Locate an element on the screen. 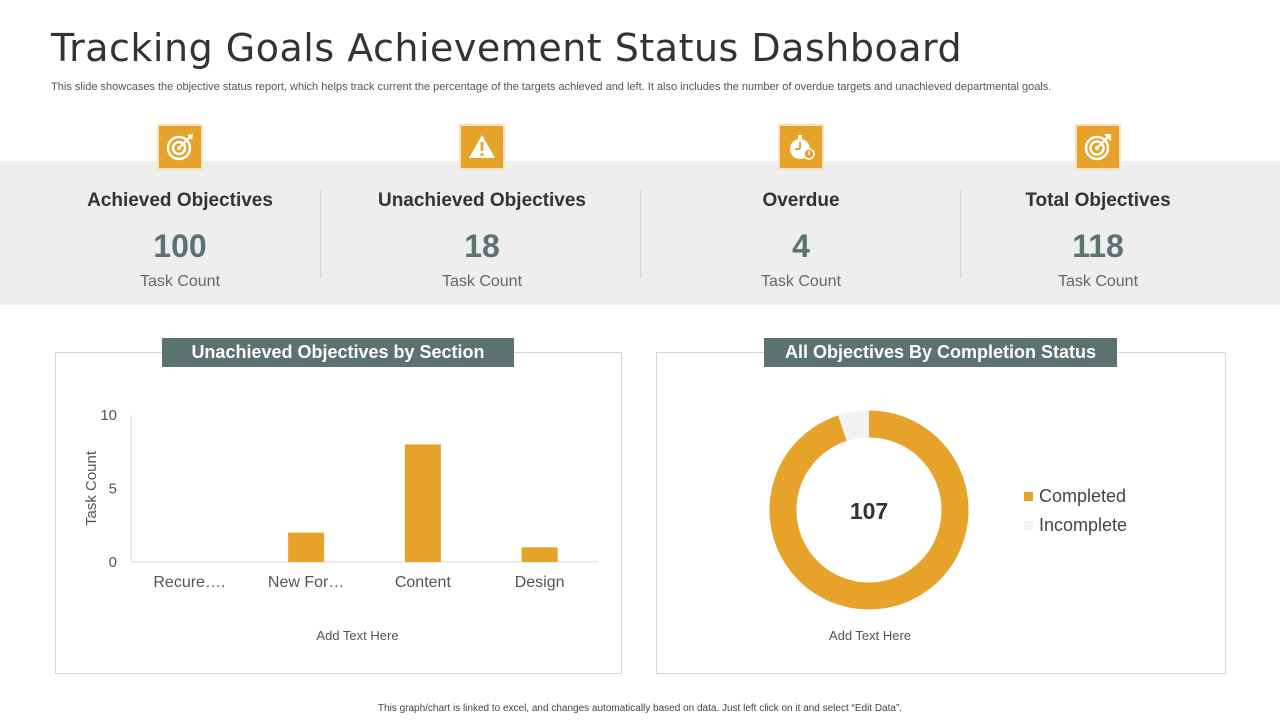  bar-chart-note: Add Text Here is located at coordinates (357, 635).